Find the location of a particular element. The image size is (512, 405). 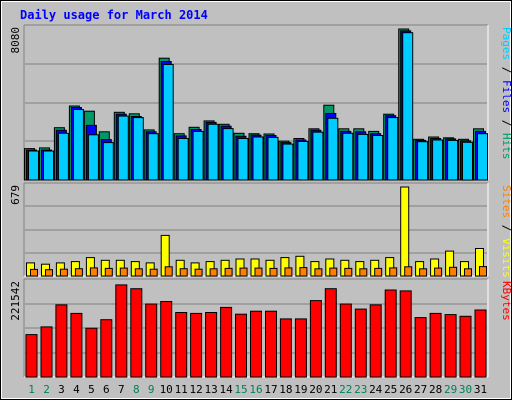

x-tick-label: 18 is located at coordinates (285, 389).